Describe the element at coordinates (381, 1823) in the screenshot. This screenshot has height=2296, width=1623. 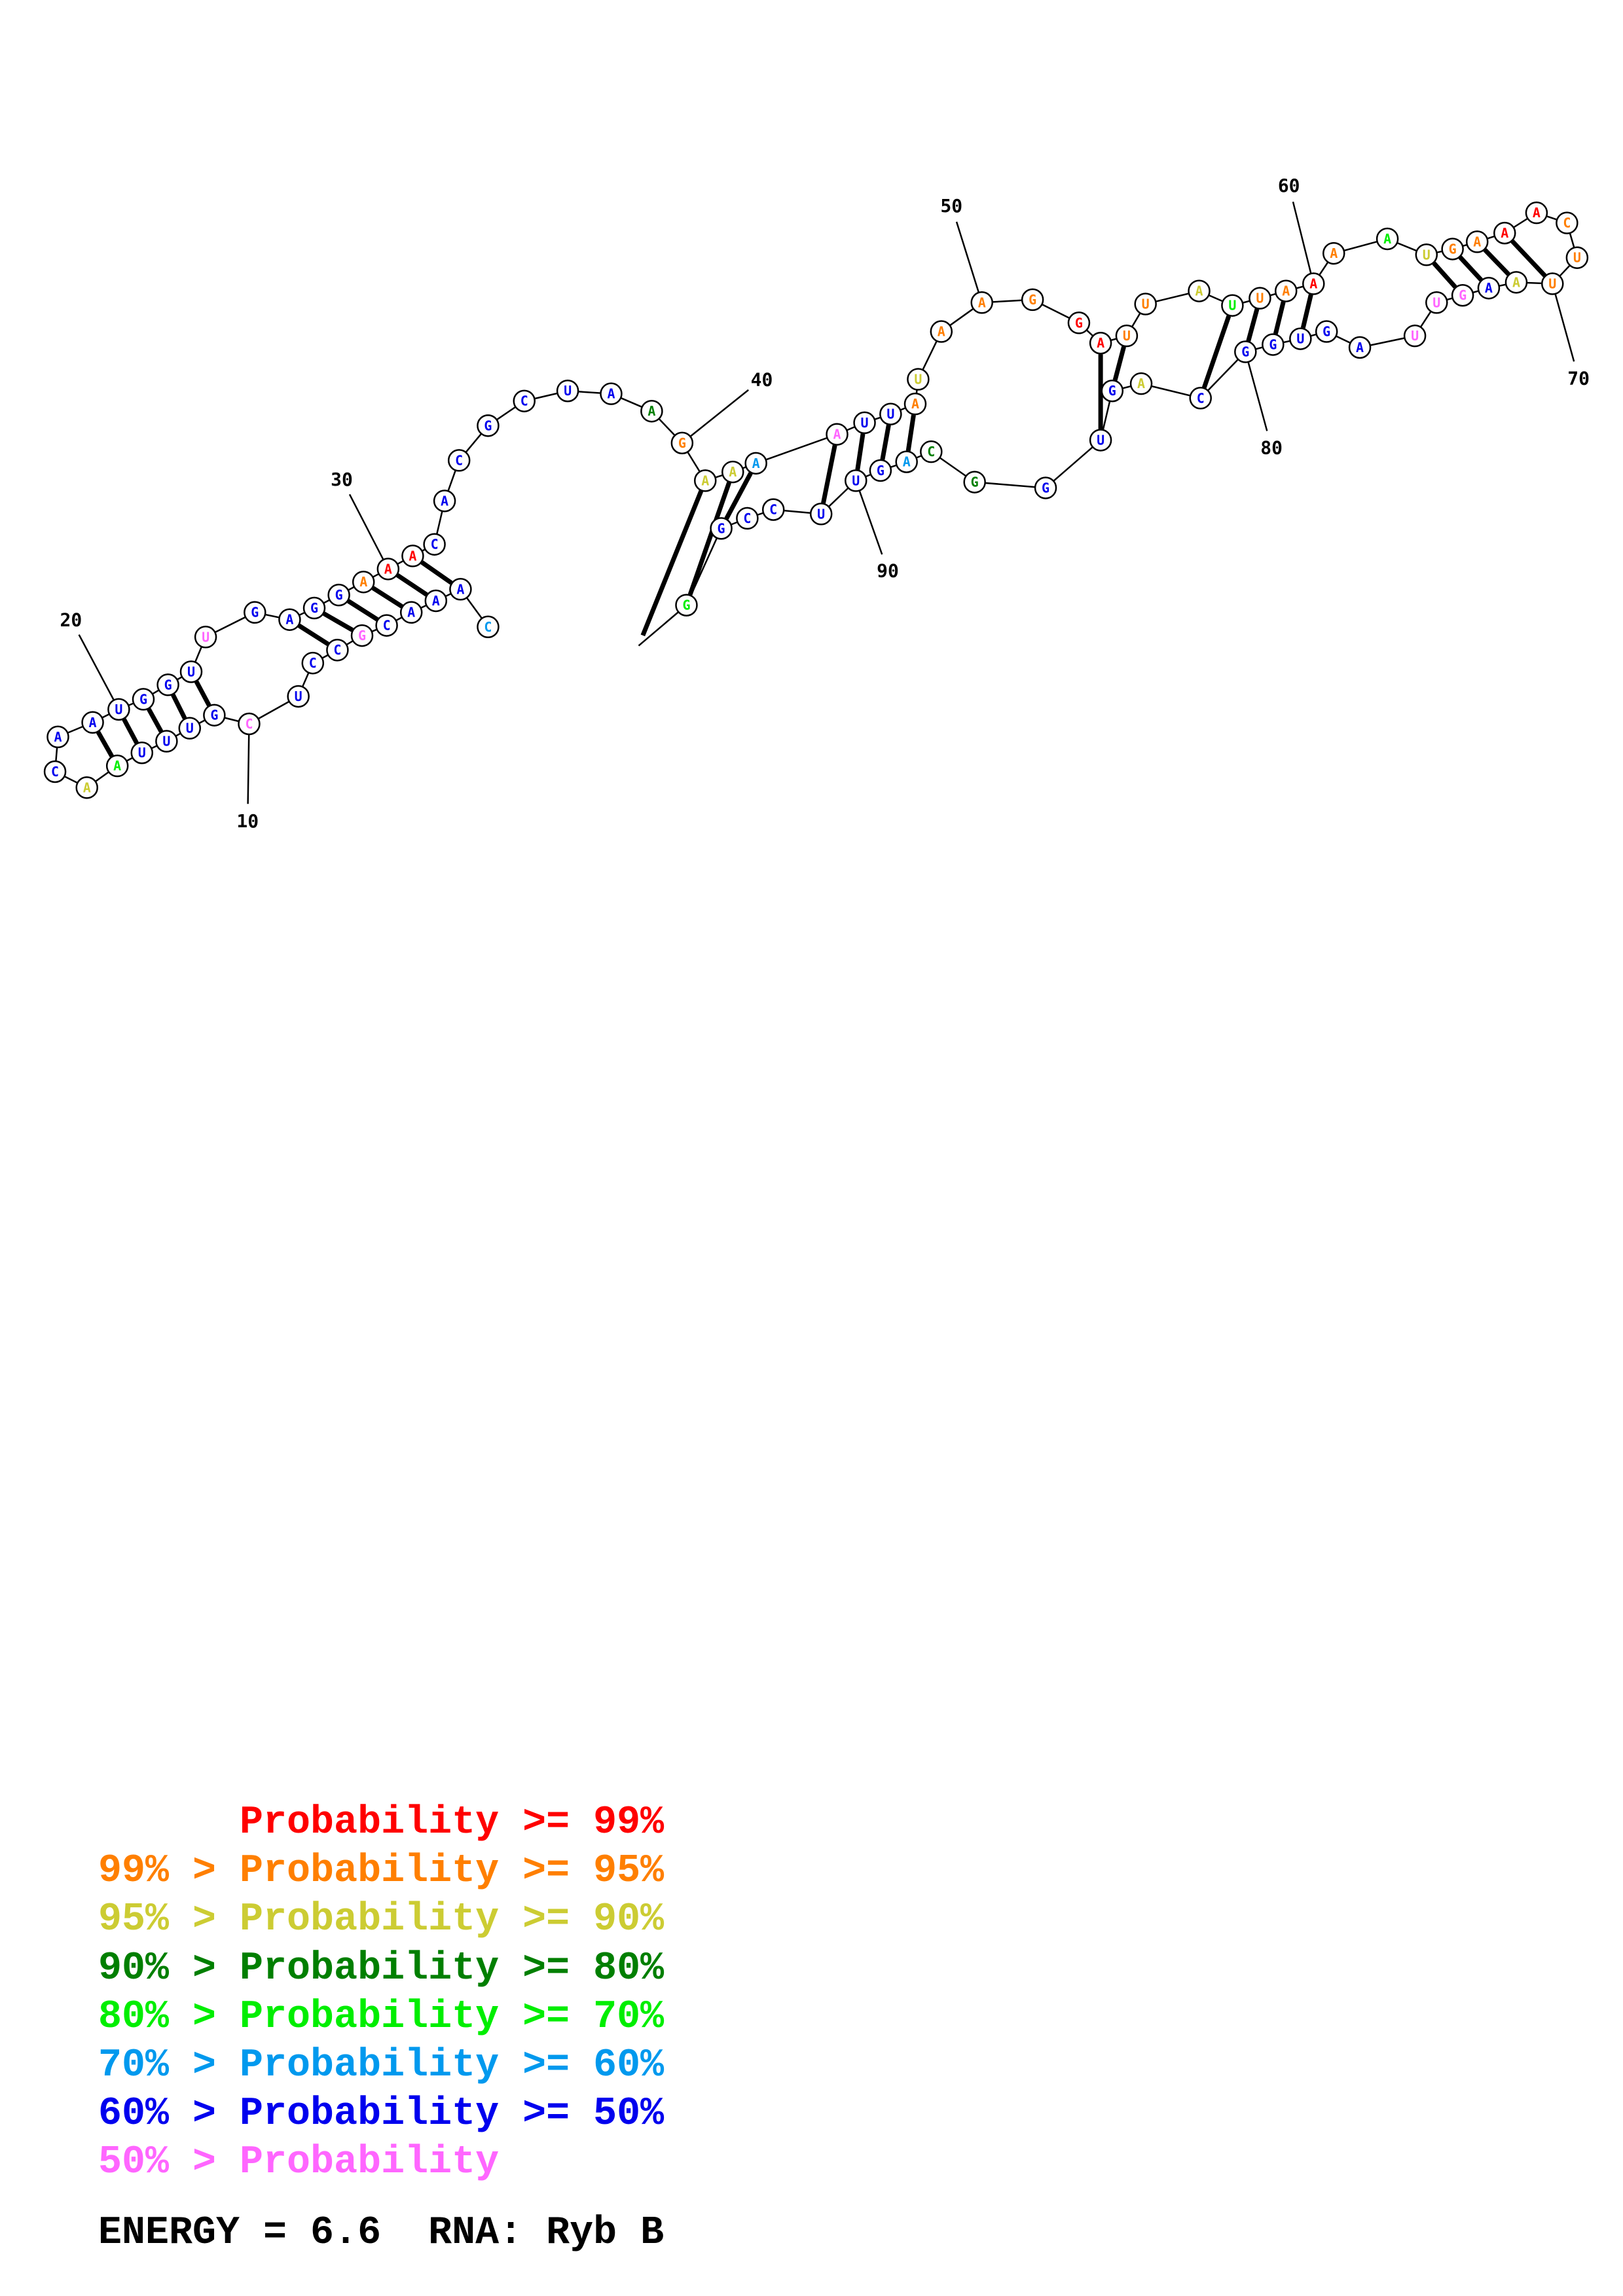
I see `legend-row: Probability >= 99%` at that location.